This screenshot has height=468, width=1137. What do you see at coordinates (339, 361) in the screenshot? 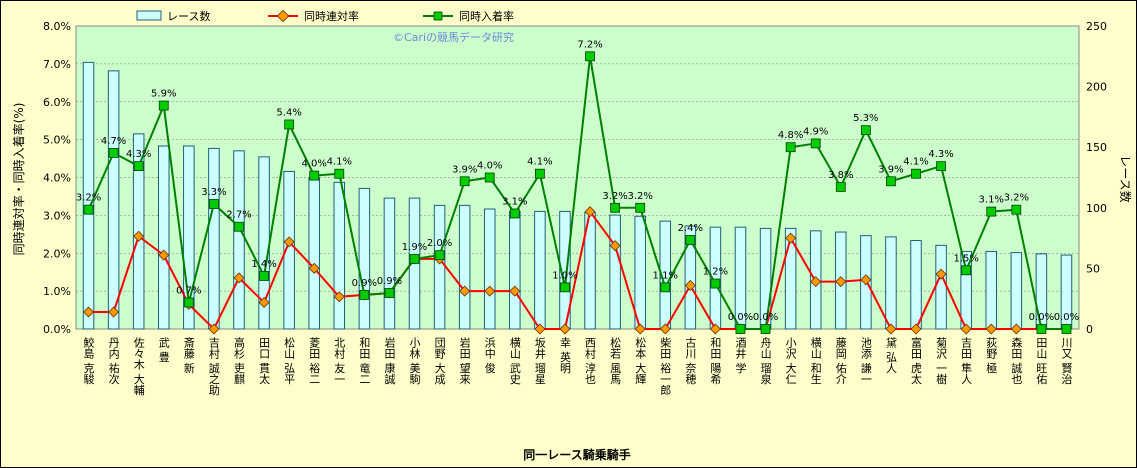
I see `x-category-label: 北村 友一` at bounding box center [339, 361].